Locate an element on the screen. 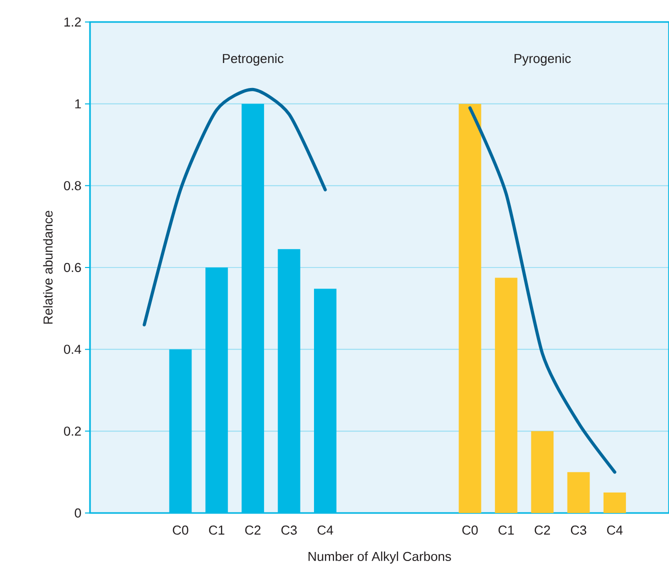 The height and width of the screenshot is (576, 669). y-tick-label: 1 is located at coordinates (78, 103).